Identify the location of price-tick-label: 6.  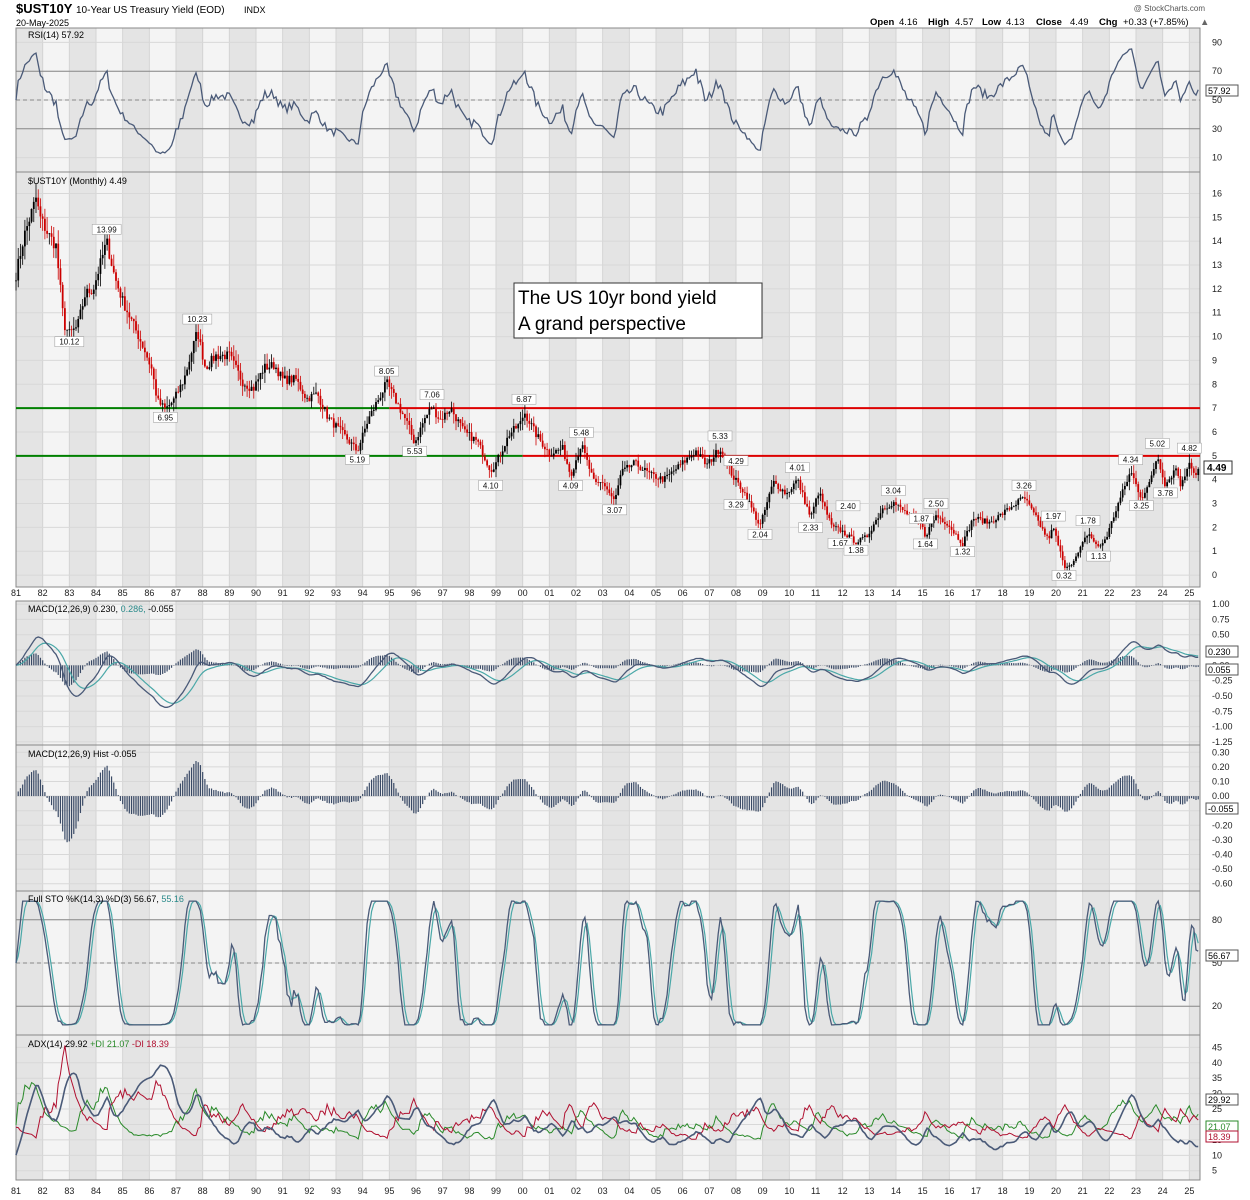
(1214, 432).